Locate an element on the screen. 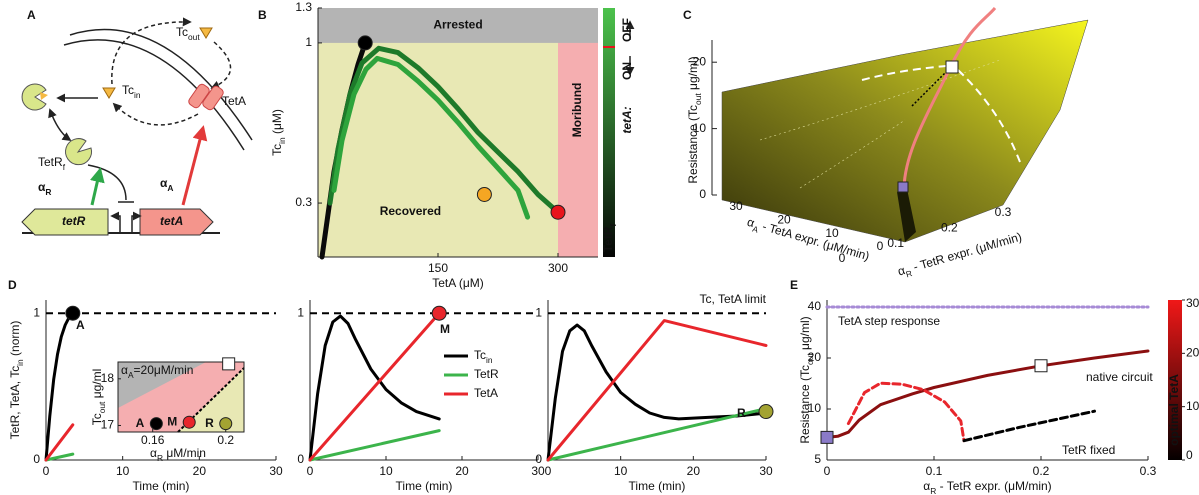 Image resolution: width=1199 pixels, height=495 pixels. diagram-label: αR is located at coordinates (44, 188).